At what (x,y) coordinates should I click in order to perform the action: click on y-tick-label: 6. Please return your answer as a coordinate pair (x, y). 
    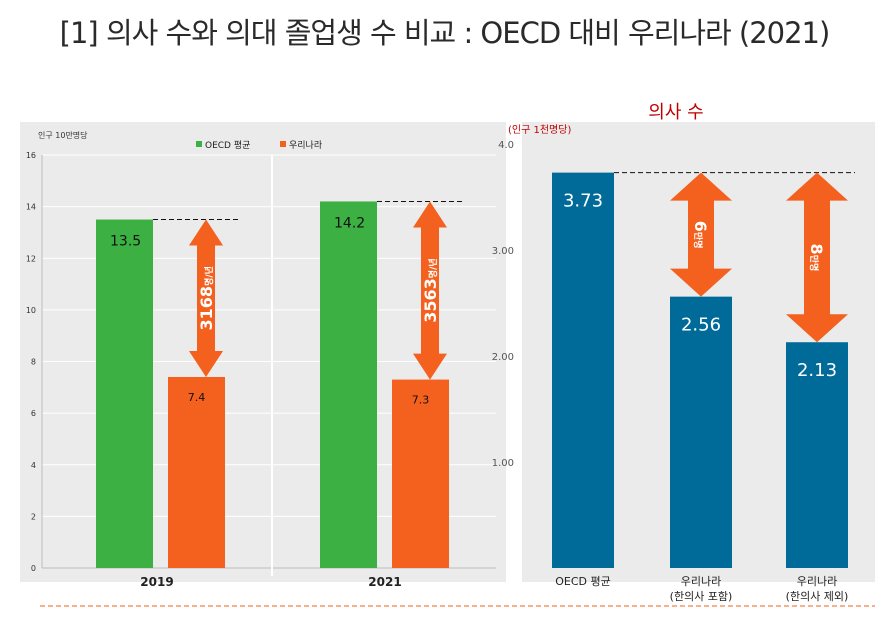
    Looking at the image, I should click on (33, 413).